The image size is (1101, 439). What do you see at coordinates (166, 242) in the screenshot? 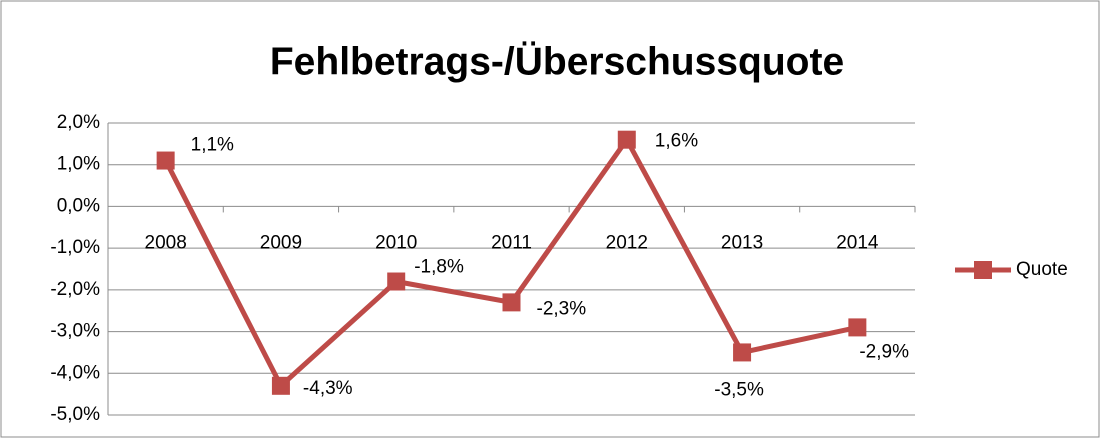
I see `x-tick-label: 2008` at bounding box center [166, 242].